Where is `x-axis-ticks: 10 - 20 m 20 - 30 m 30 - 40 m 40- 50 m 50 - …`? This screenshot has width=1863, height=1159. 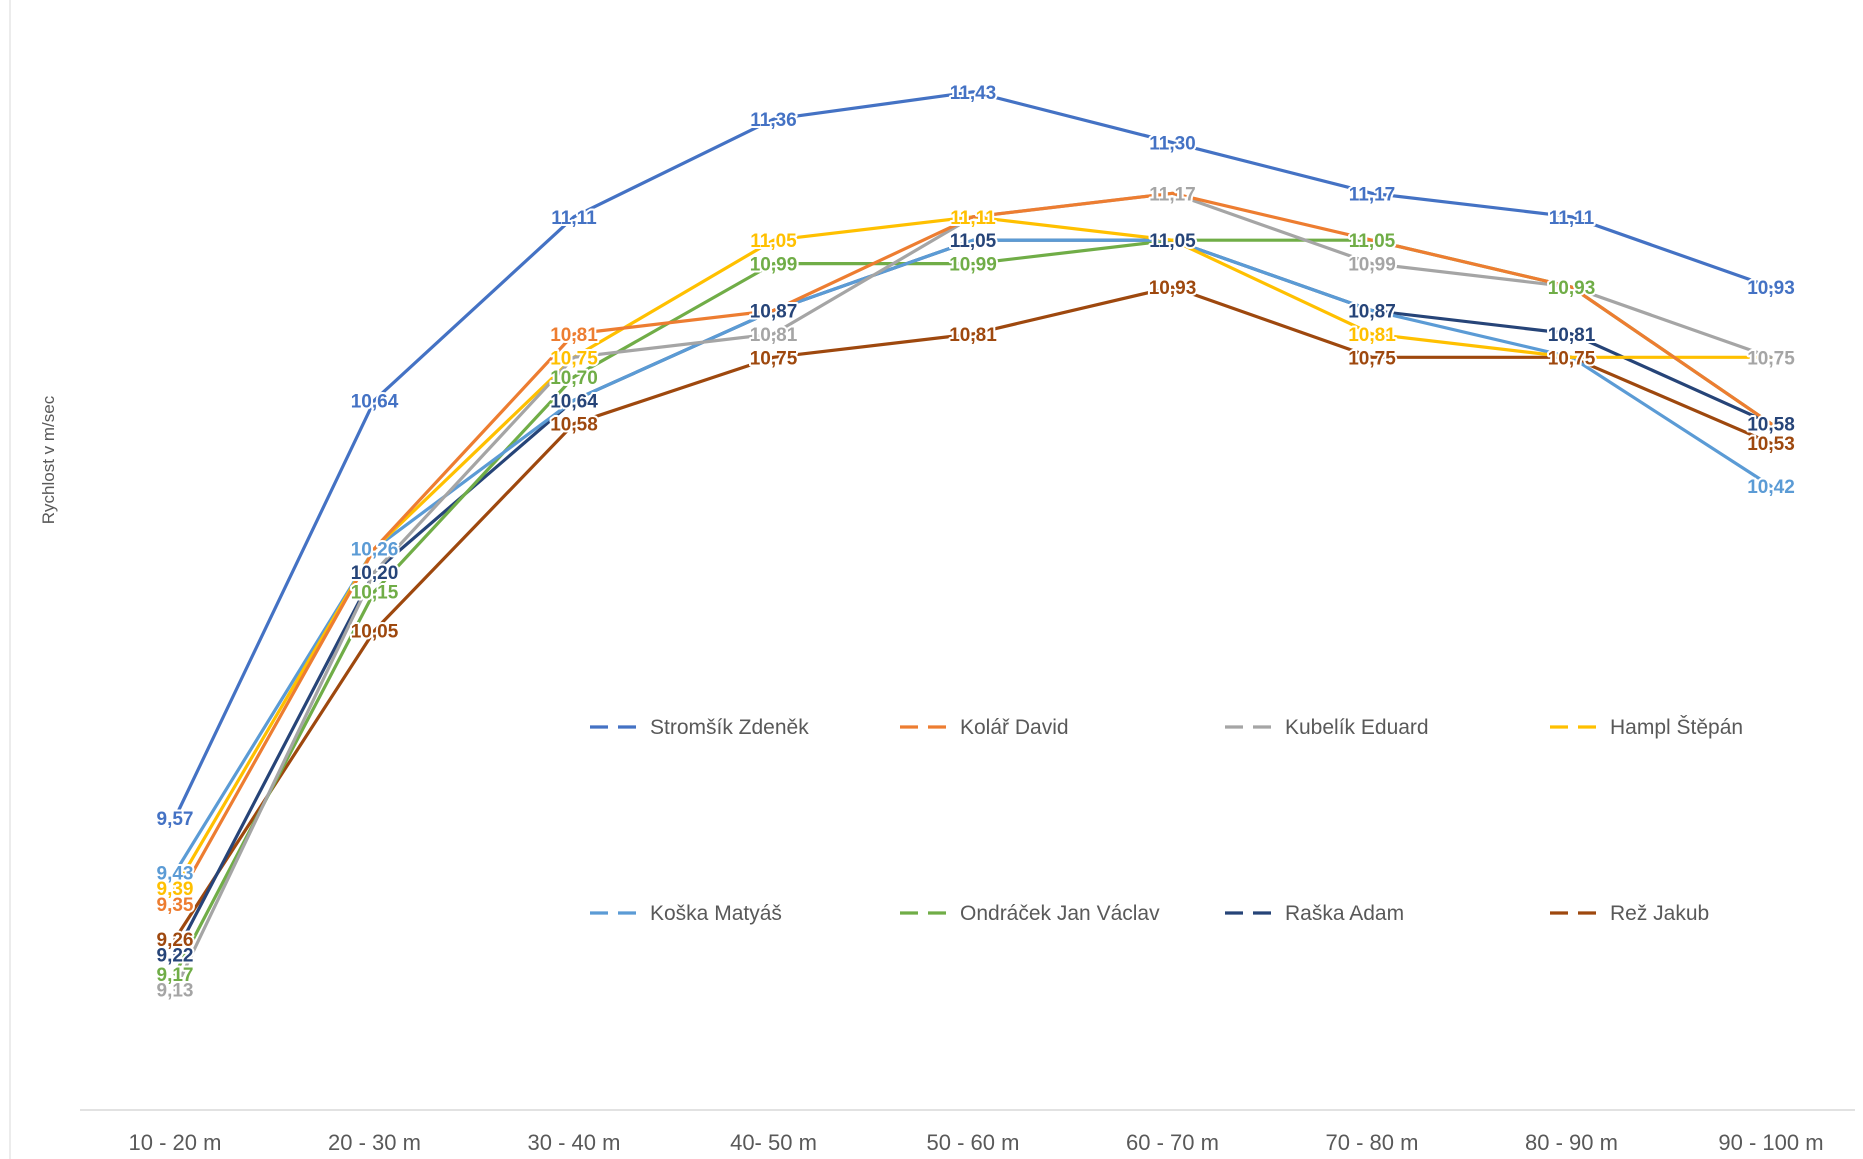
x-axis-ticks: 10 - 20 m 20 - 30 m 30 - 40 m 40- 50 m 50 - … is located at coordinates (976, 1142).